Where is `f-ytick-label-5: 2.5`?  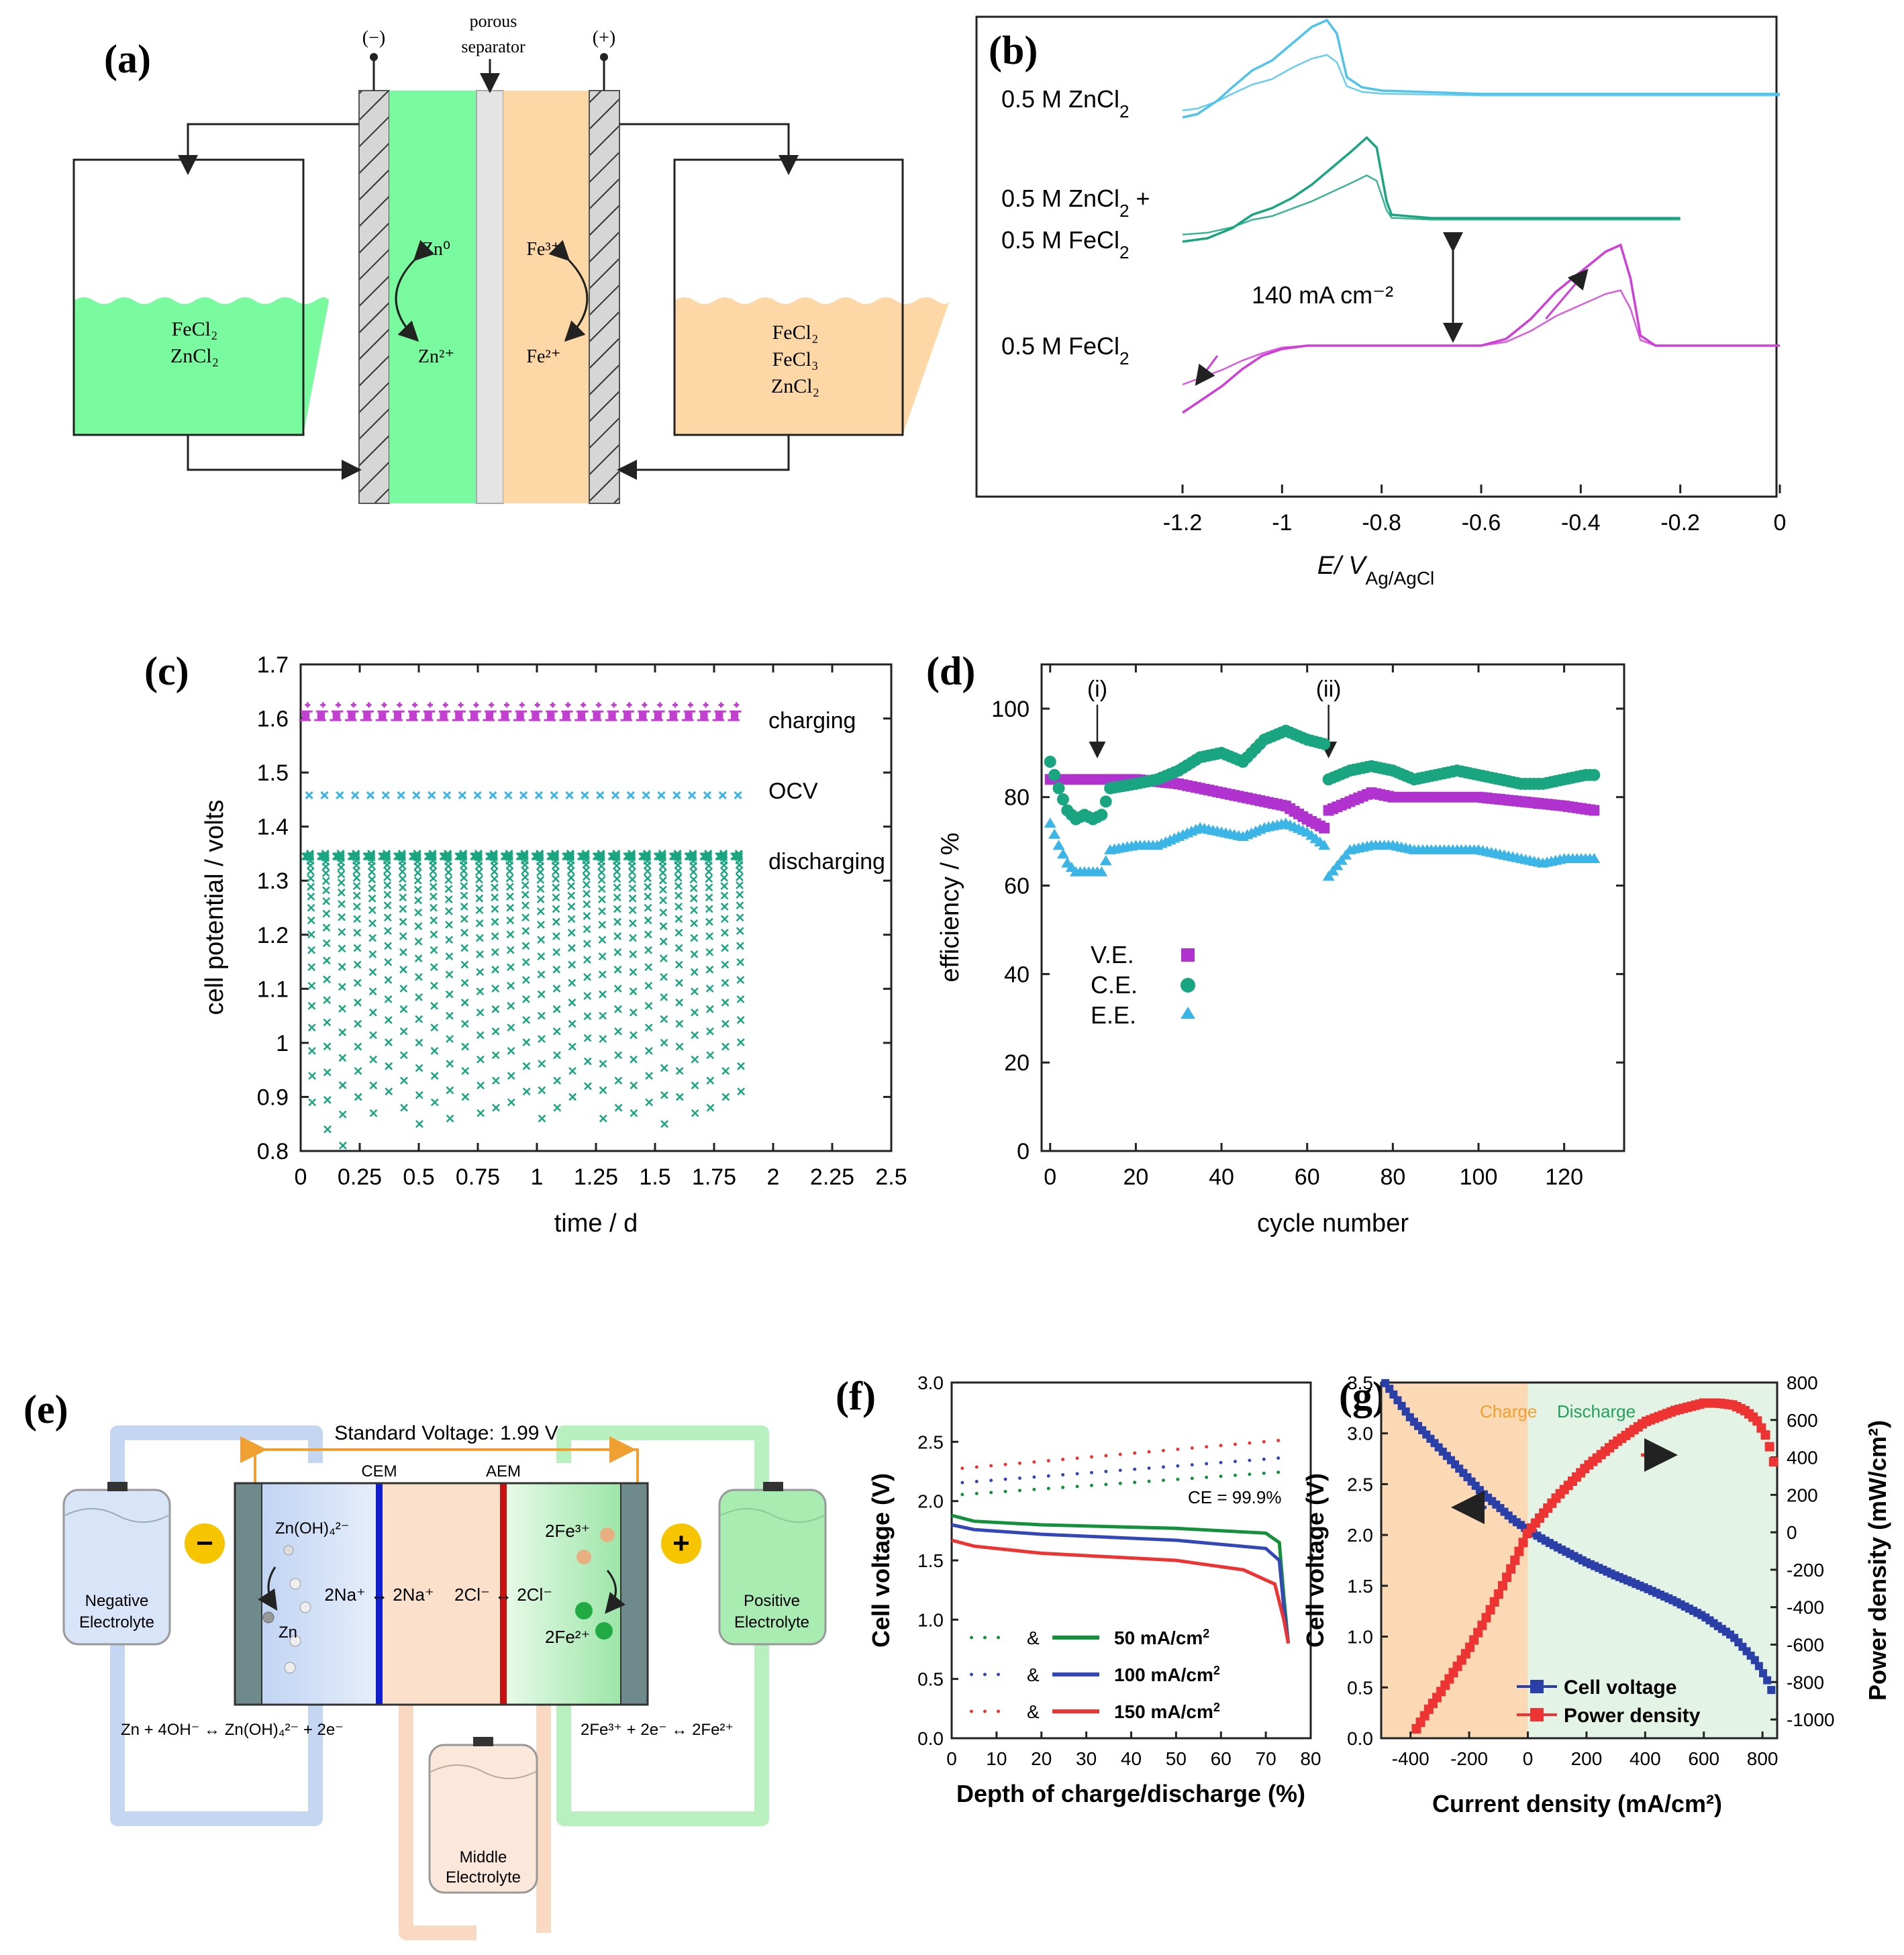
f-ytick-label-5: 2.5 is located at coordinates (930, 1442).